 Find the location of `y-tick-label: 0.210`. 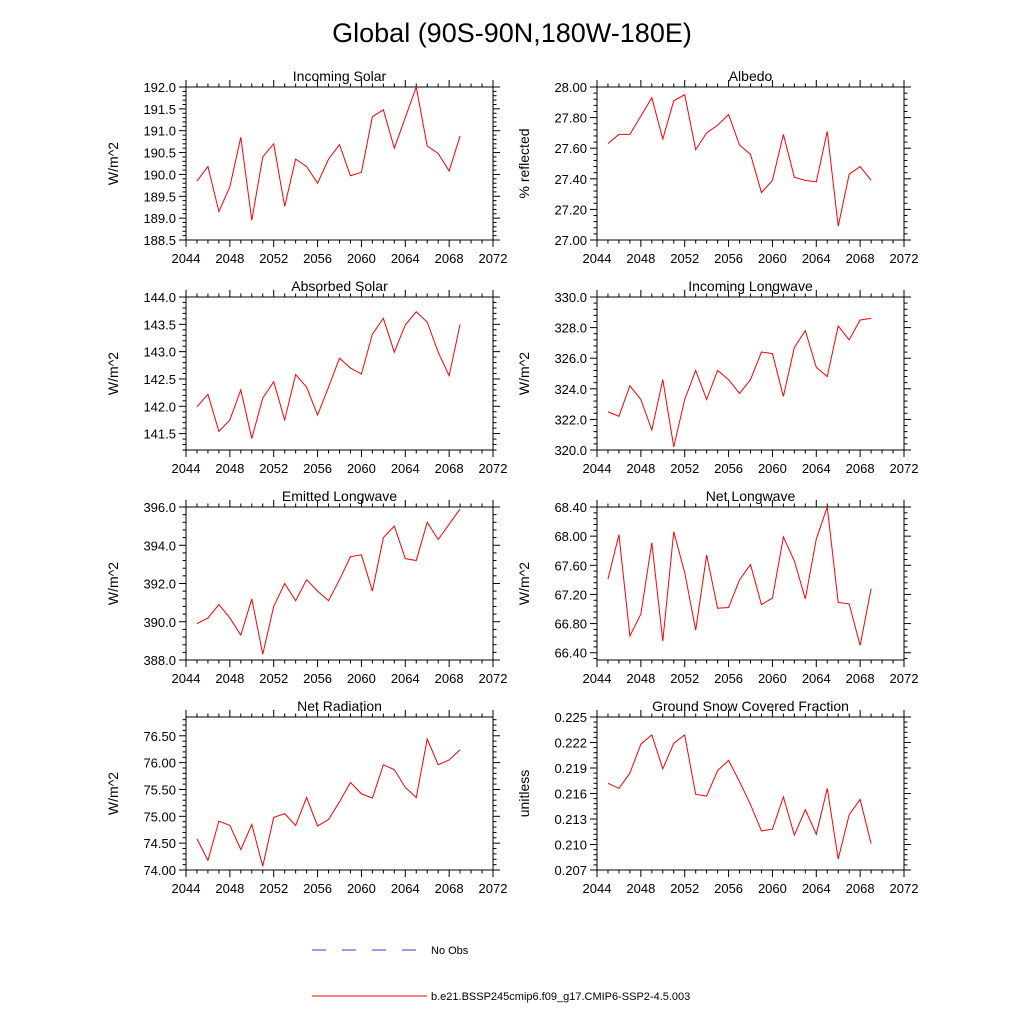

y-tick-label: 0.210 is located at coordinates (570, 845).